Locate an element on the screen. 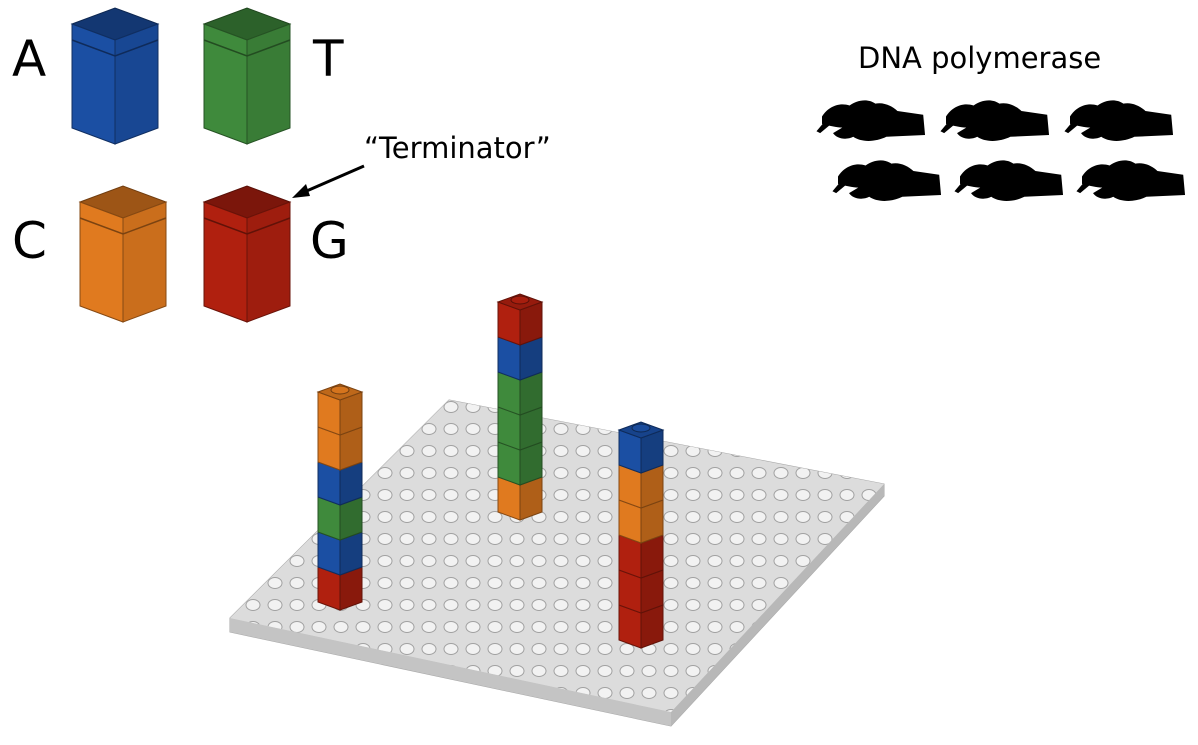  terminator-arrow is located at coordinates (328, 181).